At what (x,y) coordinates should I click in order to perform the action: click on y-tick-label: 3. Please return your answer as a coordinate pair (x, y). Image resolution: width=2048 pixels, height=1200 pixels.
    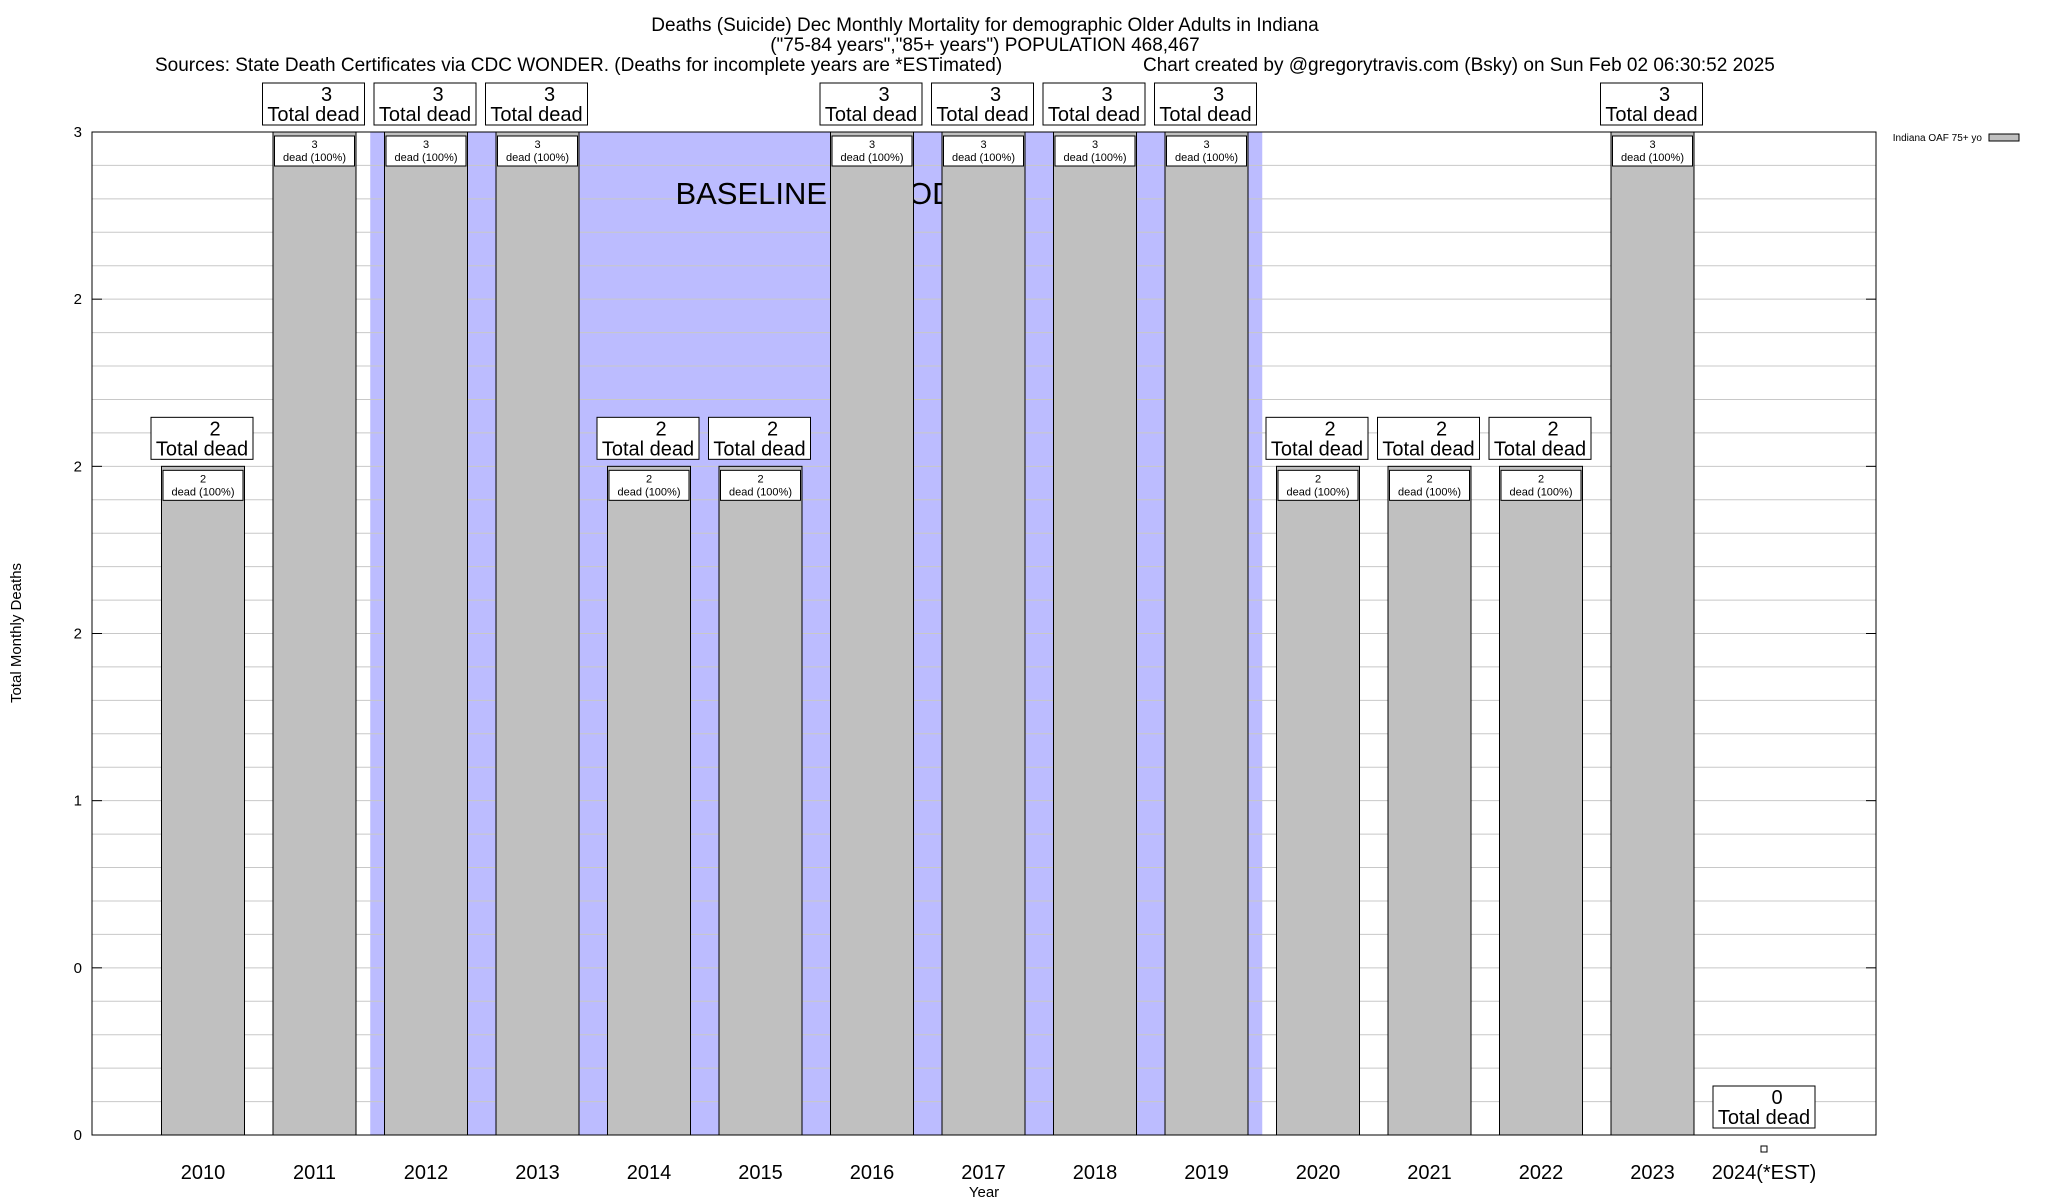
    Looking at the image, I should click on (78, 132).